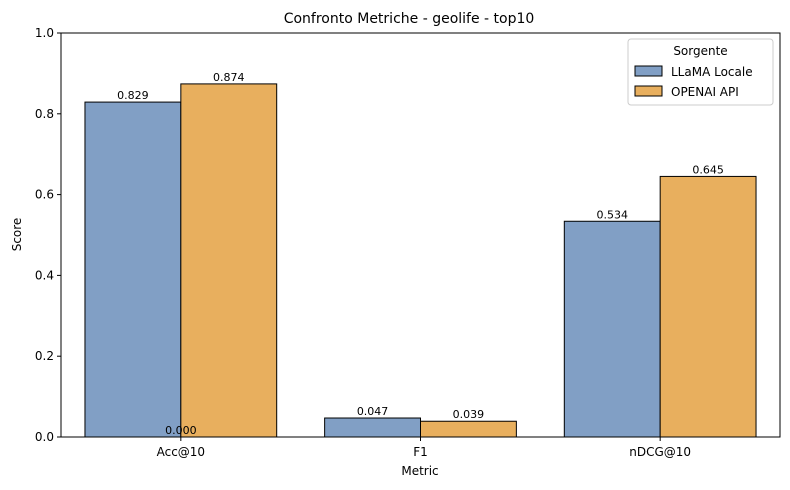 This screenshot has height=490, width=790. I want to click on y-tick-label-4: 0.8, so click(44, 114).